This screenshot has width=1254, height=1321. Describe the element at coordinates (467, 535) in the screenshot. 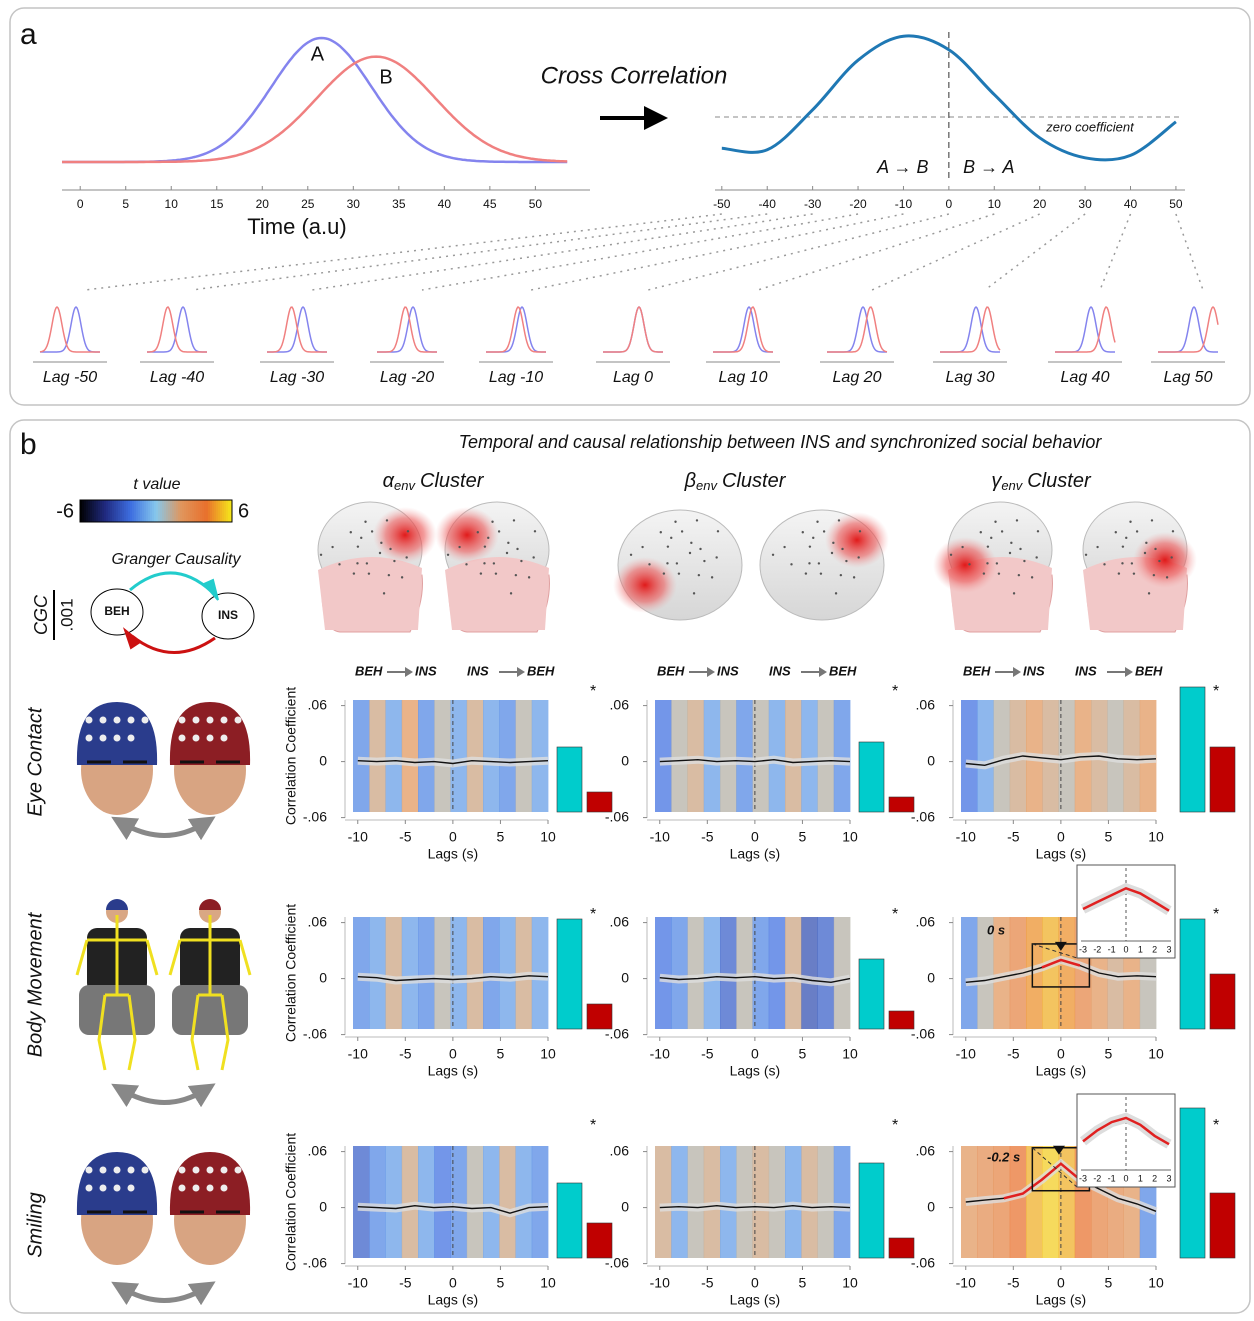

I see `activation` at that location.